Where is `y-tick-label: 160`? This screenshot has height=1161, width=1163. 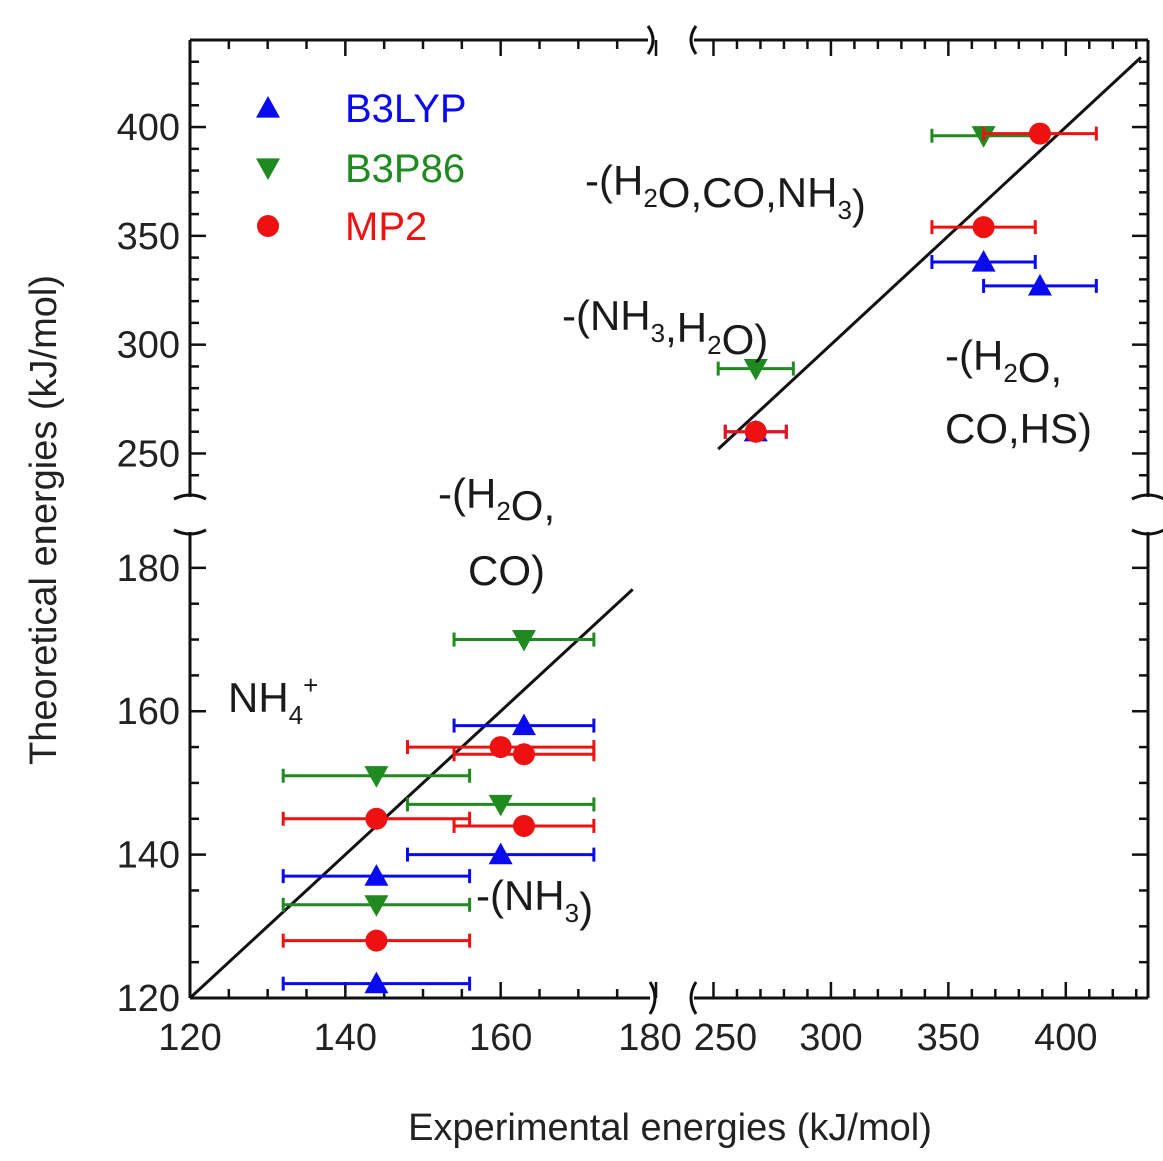 y-tick-label: 160 is located at coordinates (148, 712).